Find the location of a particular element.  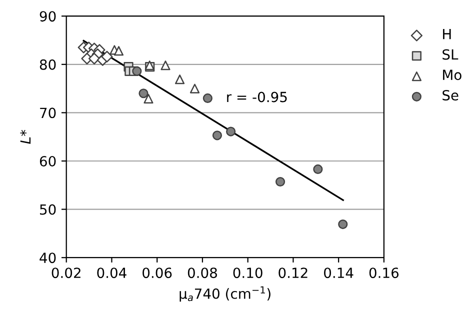

annotation: r = -0.95 is located at coordinates (257, 97).